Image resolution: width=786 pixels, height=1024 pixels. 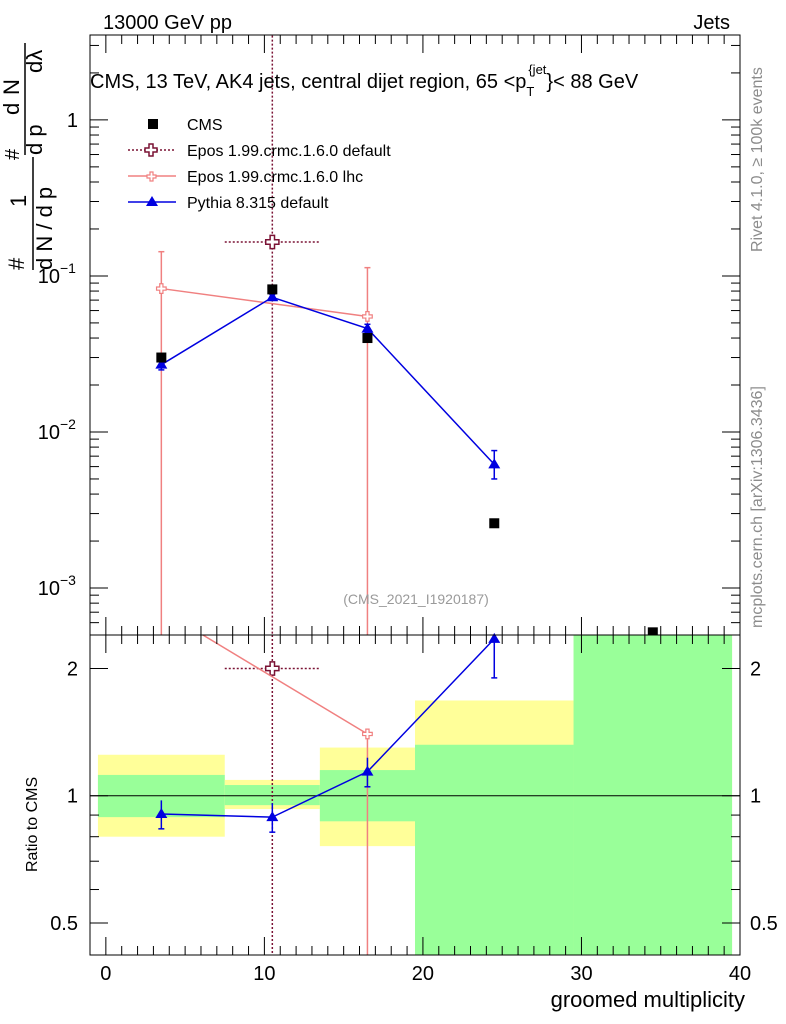 I want to click on ratio-data-layer, so click(x=328, y=793).